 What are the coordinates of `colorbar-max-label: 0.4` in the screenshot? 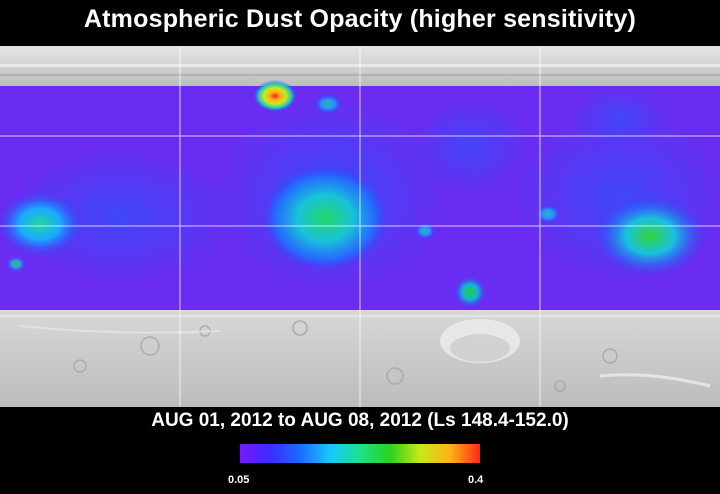 It's located at (476, 480).